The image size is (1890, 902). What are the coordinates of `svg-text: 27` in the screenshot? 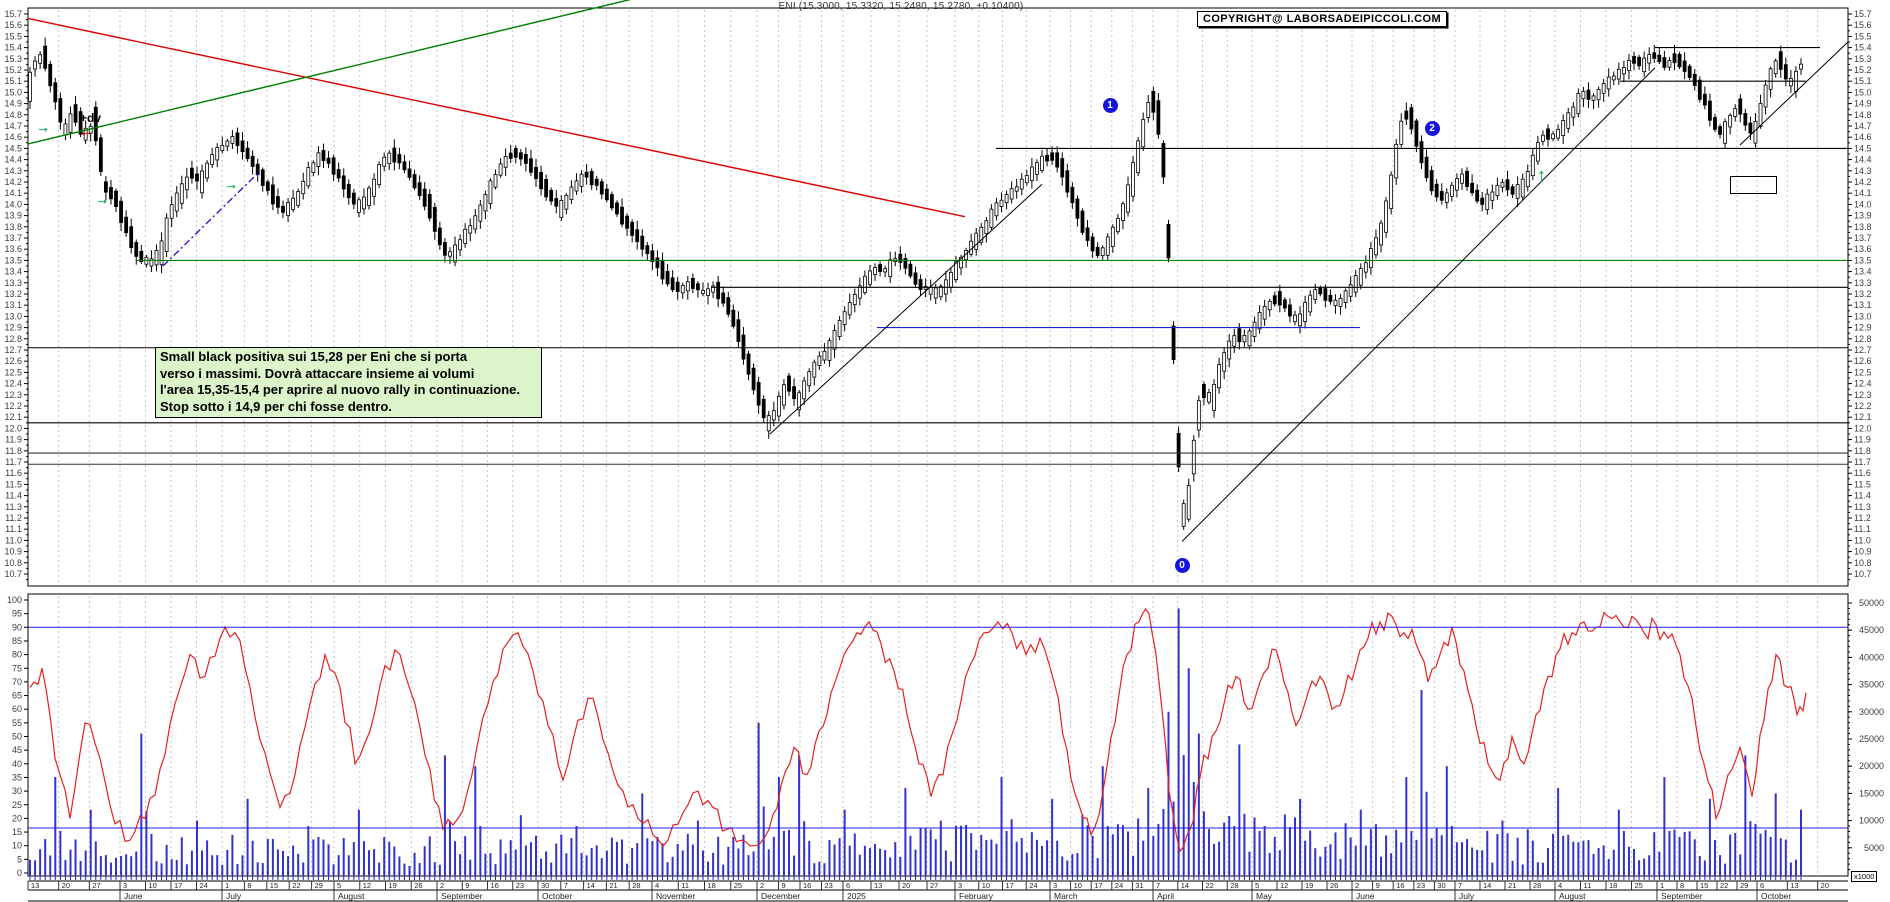 It's located at (934, 885).